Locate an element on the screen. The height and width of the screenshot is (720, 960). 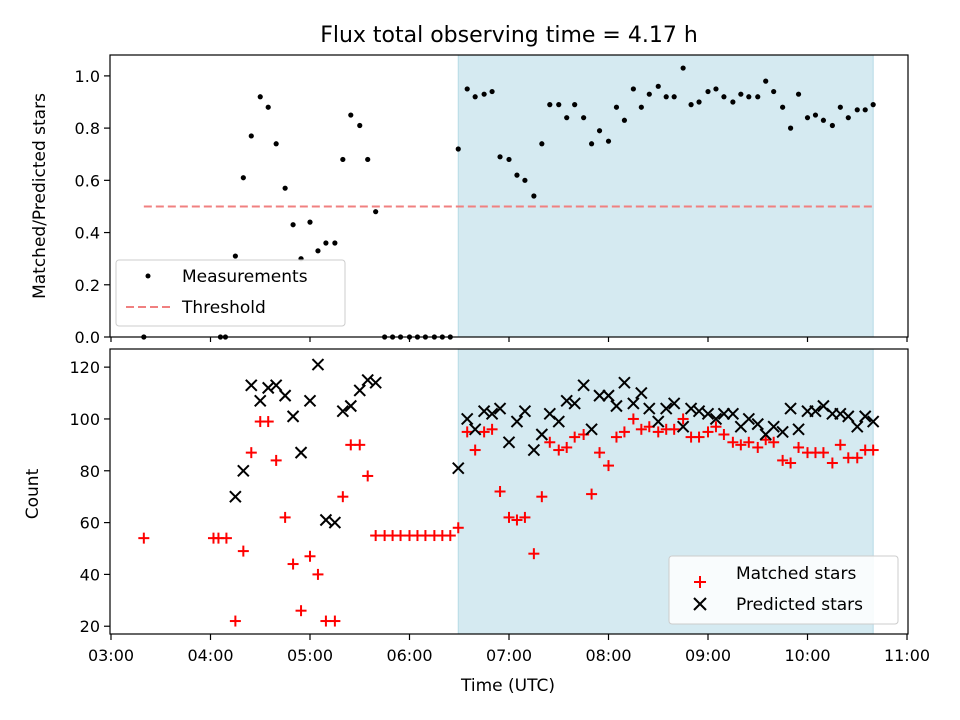
top-y-tick-label: 0.0 is located at coordinates (87, 337).